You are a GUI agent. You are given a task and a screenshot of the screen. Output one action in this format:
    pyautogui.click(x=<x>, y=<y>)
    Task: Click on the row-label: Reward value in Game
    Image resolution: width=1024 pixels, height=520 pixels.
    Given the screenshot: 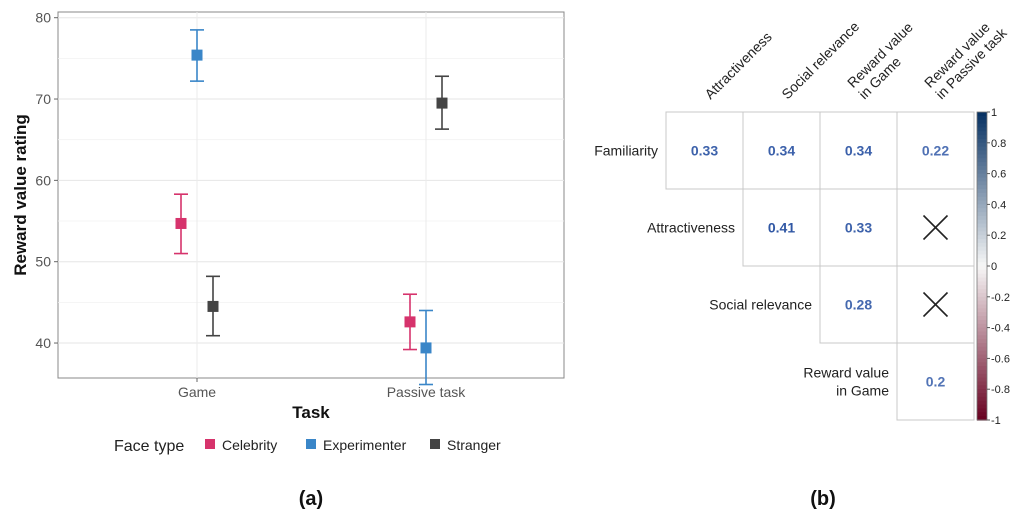 What is the action you would take?
    pyautogui.click(x=846, y=382)
    